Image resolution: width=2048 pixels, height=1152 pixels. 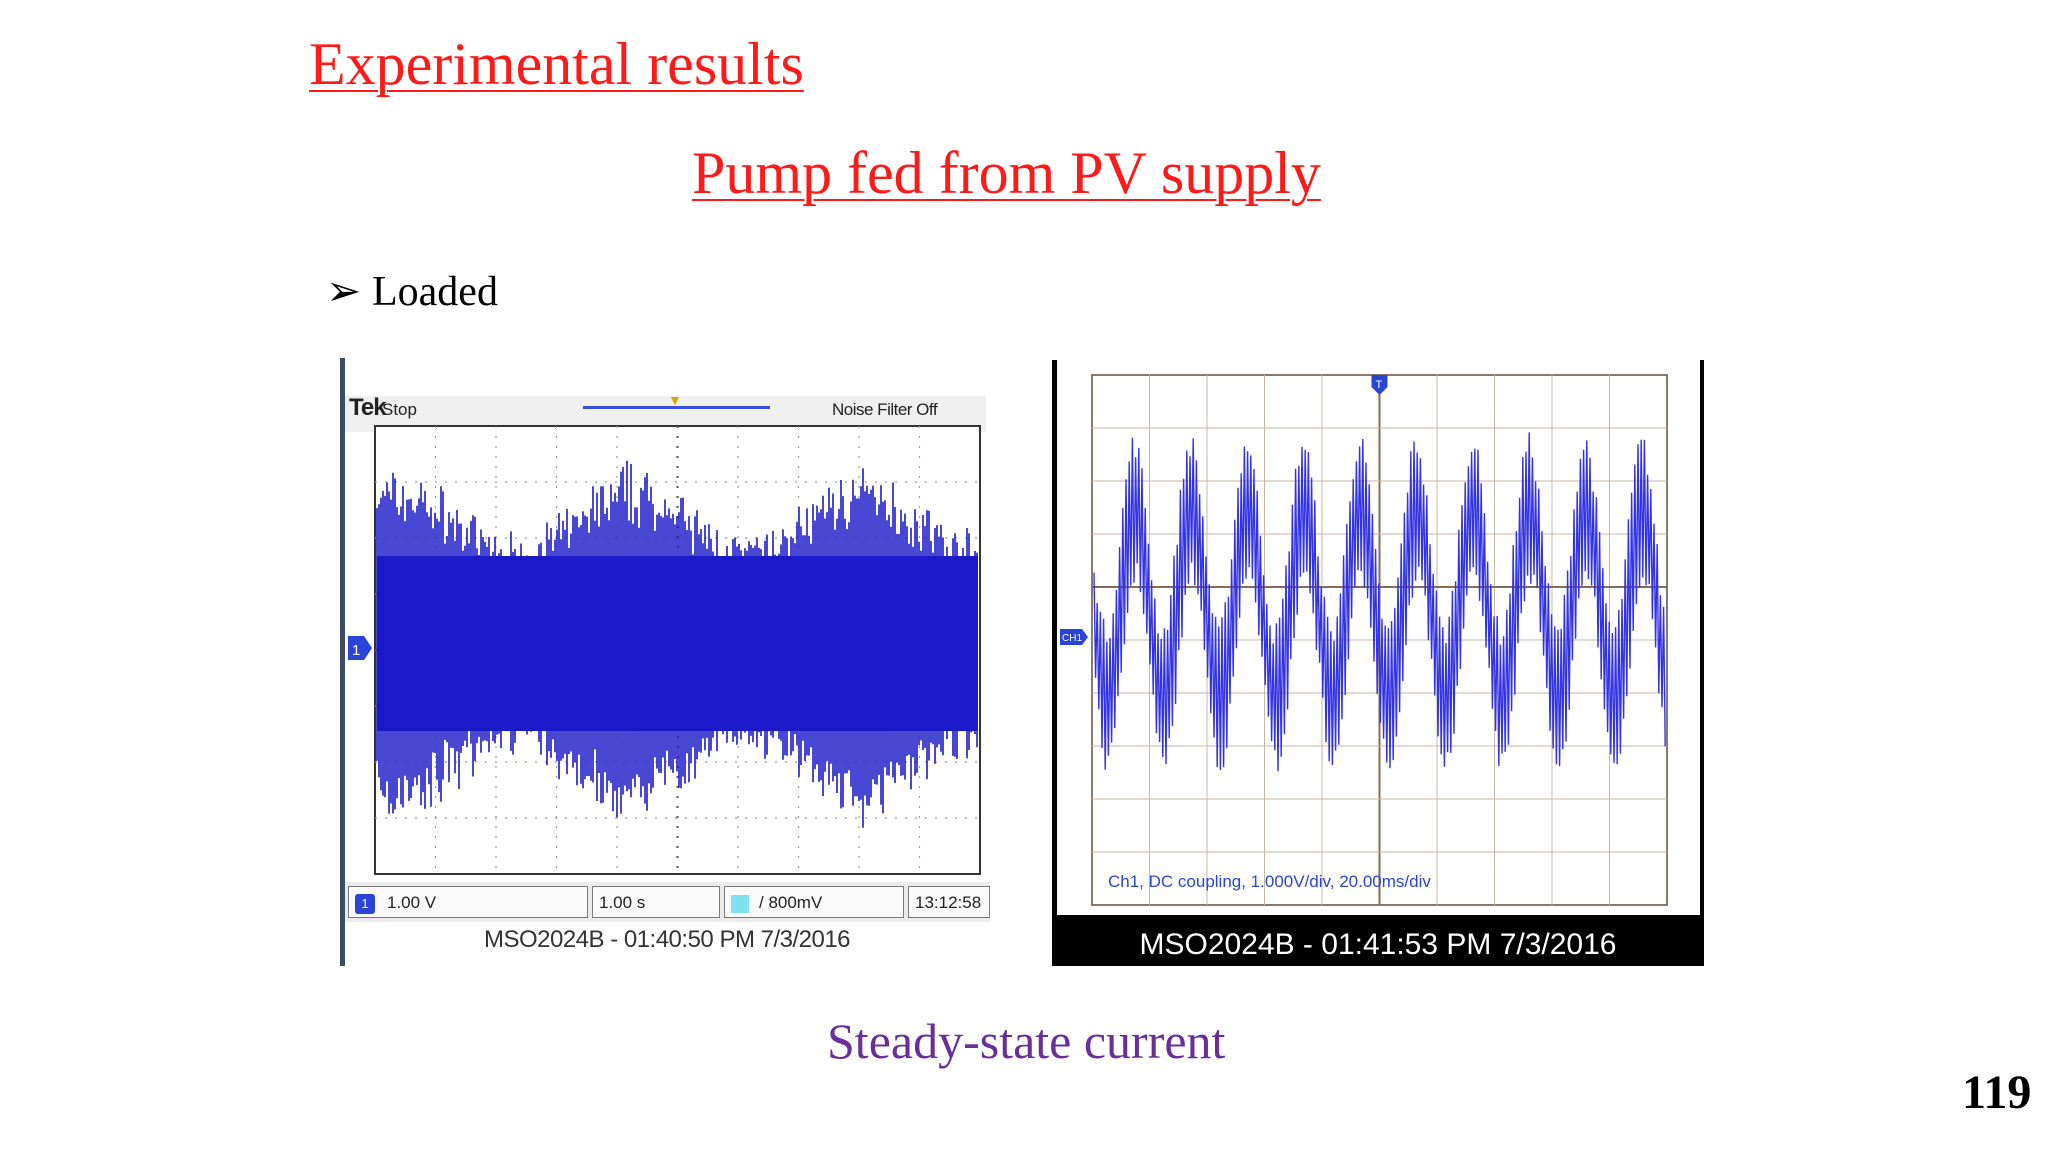 What do you see at coordinates (740, 903) in the screenshot?
I see `trigger-source-icon` at bounding box center [740, 903].